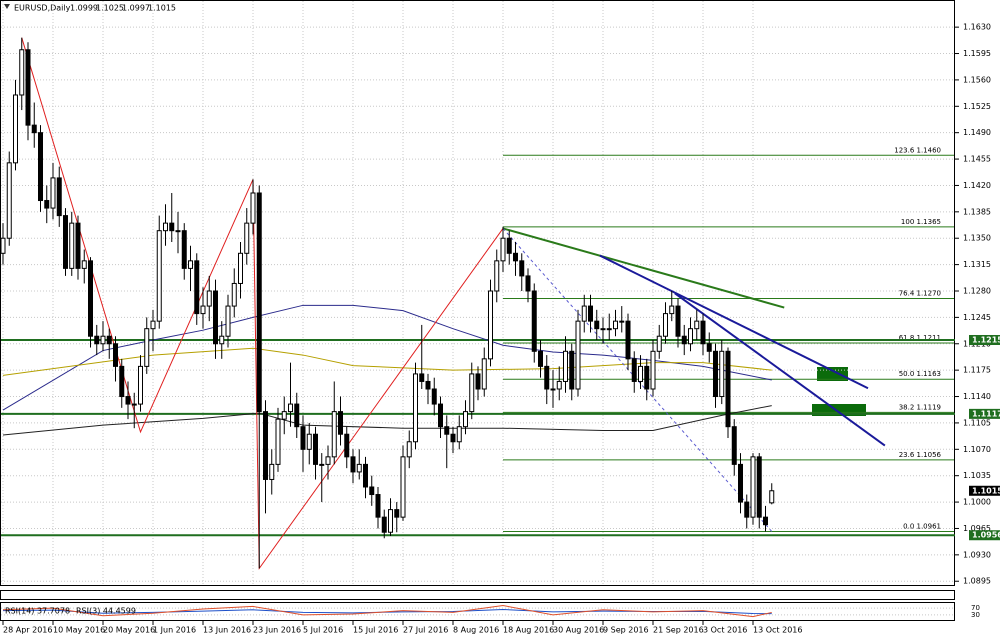  I want to click on y-tick-label: 1.1175, so click(977, 370).